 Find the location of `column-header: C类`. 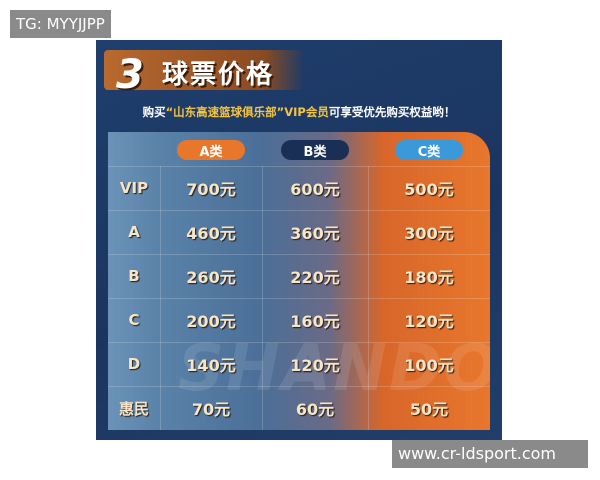

column-header: C类 is located at coordinates (429, 150).